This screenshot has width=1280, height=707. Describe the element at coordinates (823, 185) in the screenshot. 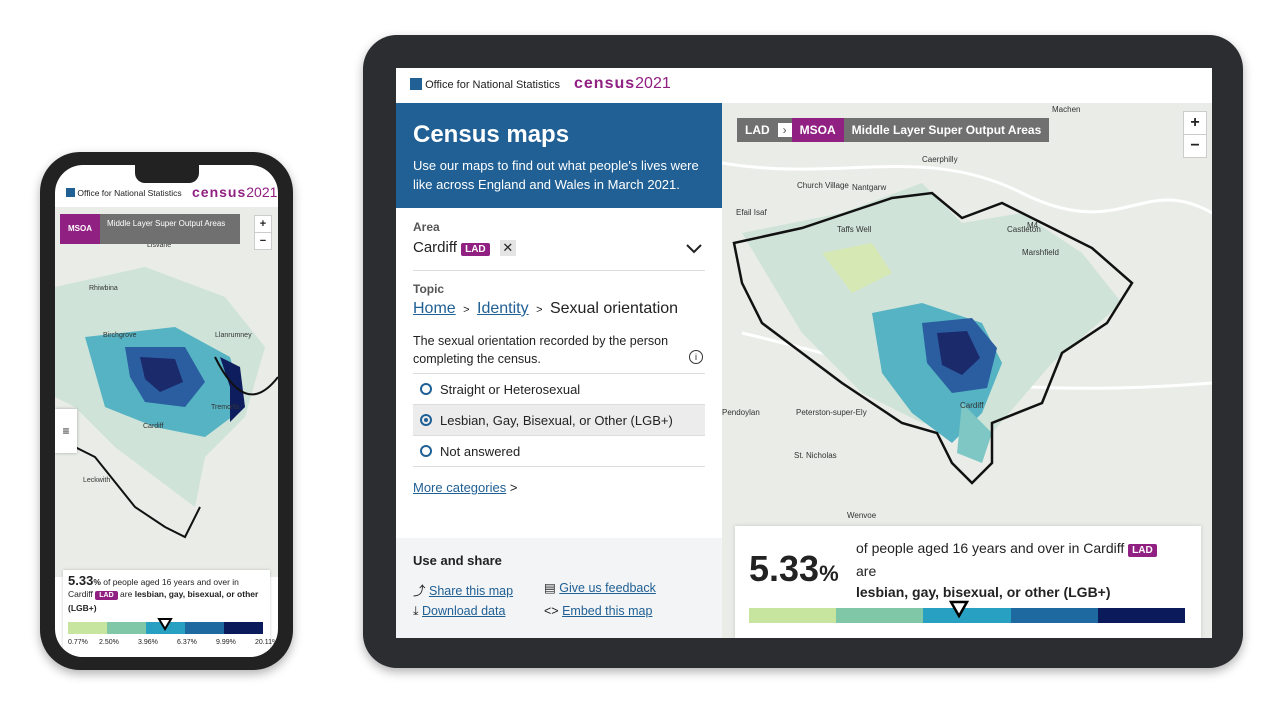

I see `place-label: Church Village` at that location.